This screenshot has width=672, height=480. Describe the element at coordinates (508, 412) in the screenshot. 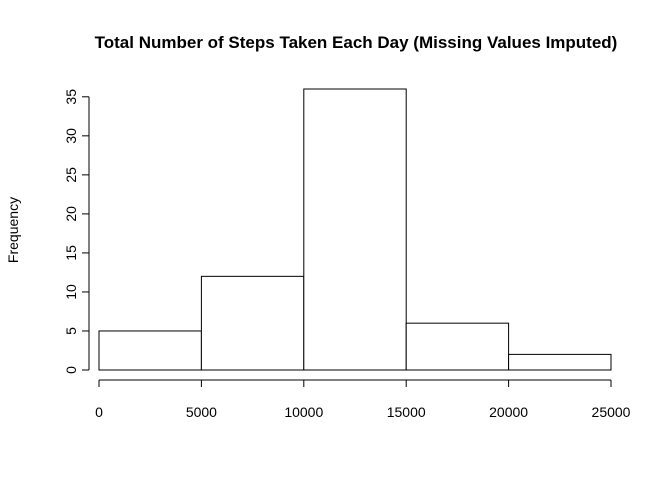

I see `x-tick-label: 20000` at that location.